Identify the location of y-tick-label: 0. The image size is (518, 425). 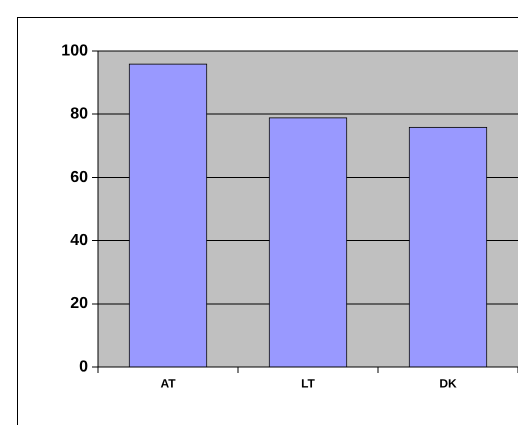
(83, 367).